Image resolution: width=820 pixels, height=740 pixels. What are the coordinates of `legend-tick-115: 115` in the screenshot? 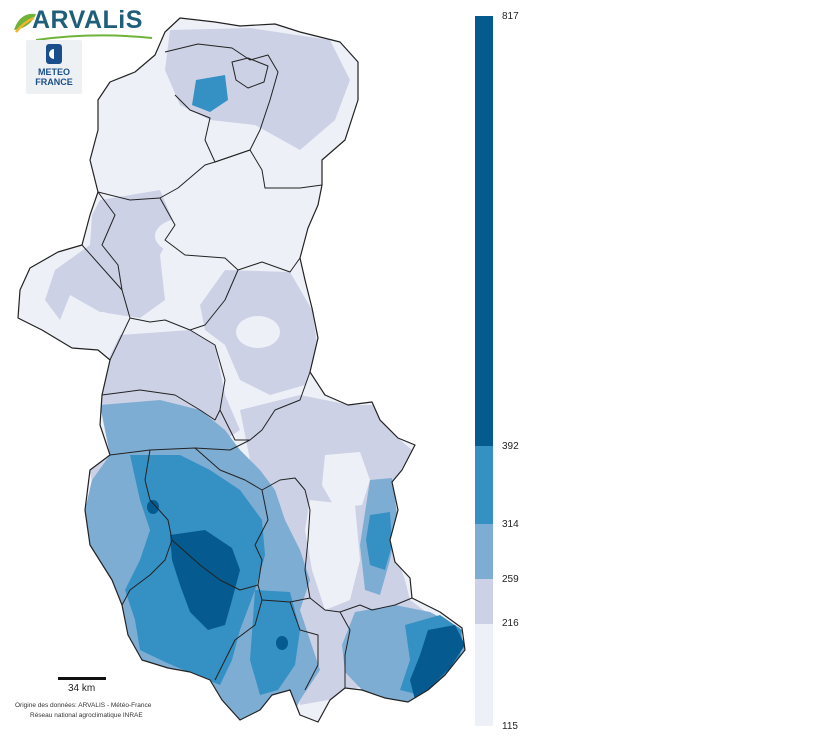 It's located at (510, 726).